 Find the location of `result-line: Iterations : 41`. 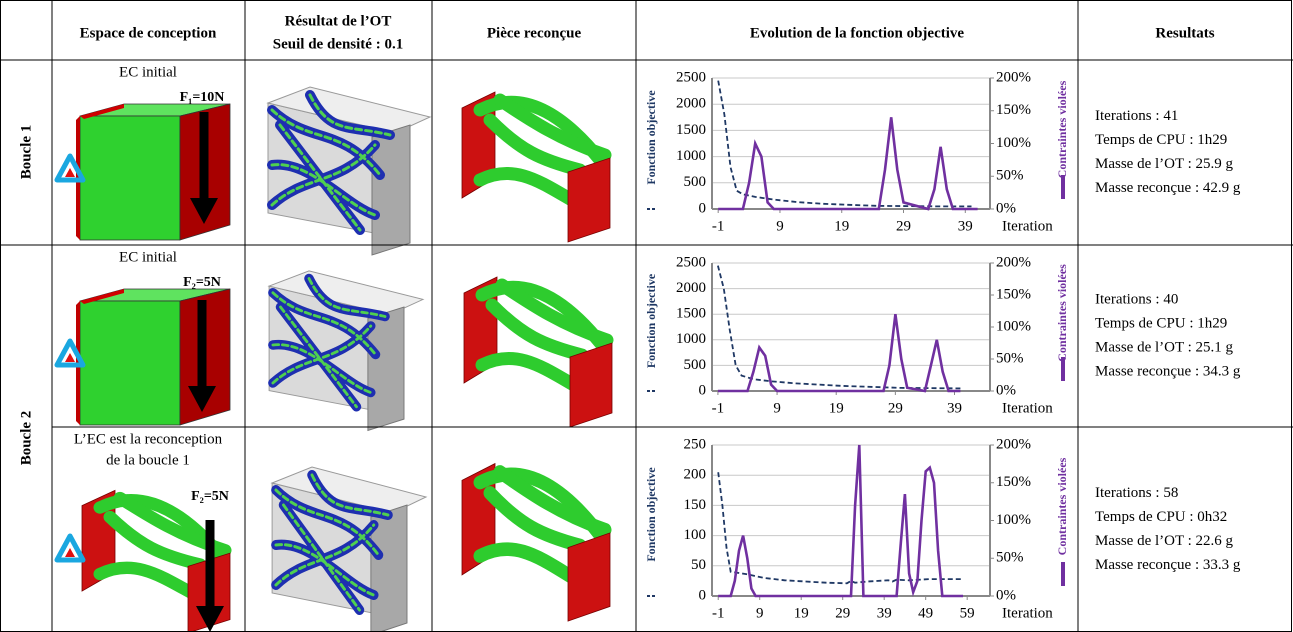

result-line: Iterations : 41 is located at coordinates (1136, 116).